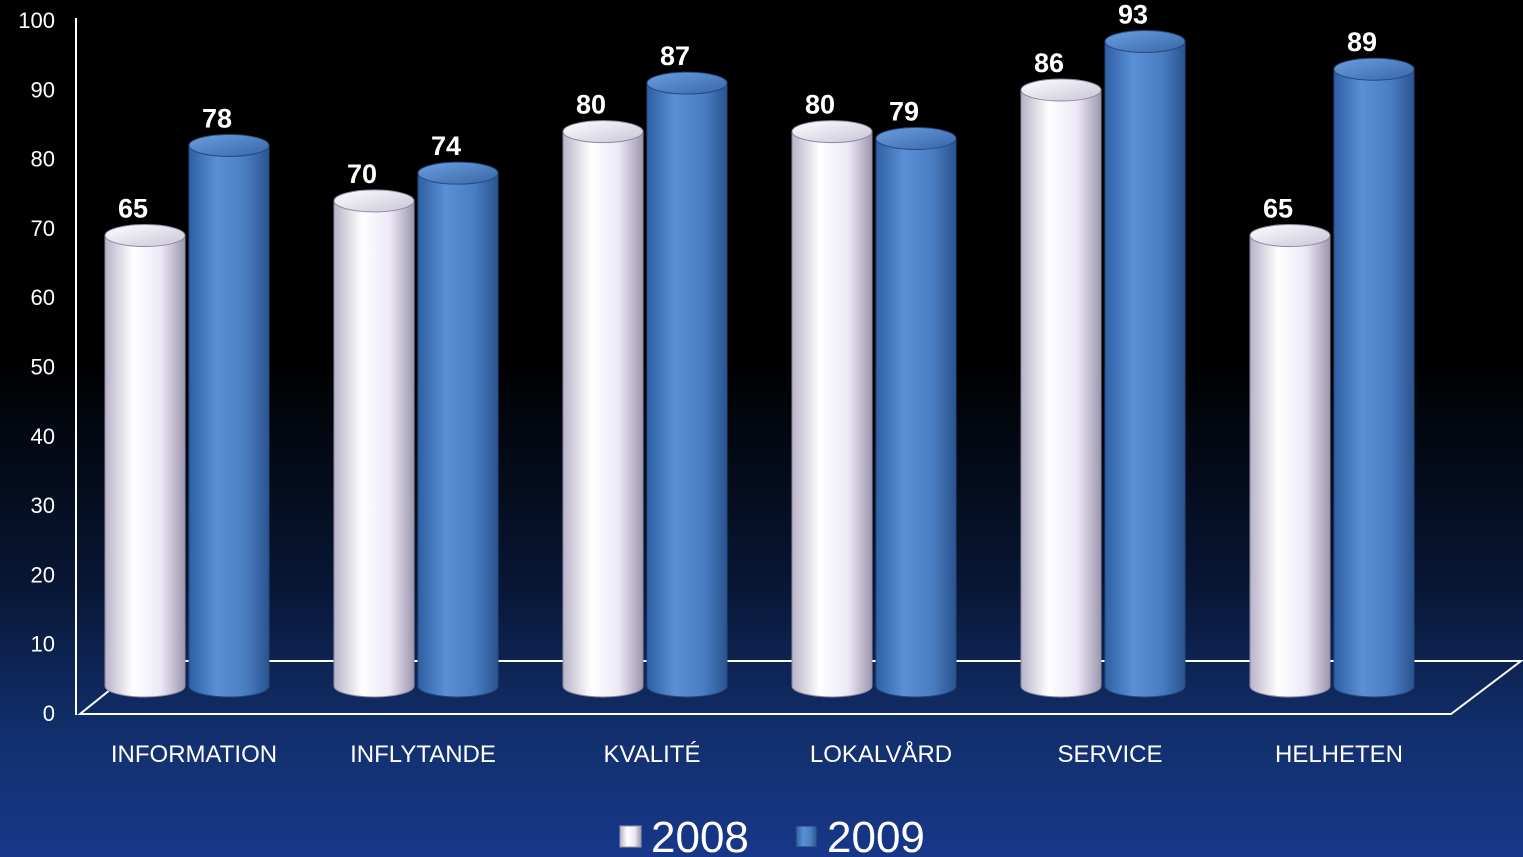 This screenshot has height=857, width=1523. I want to click on legend-item-2008: 2008, so click(684, 835).